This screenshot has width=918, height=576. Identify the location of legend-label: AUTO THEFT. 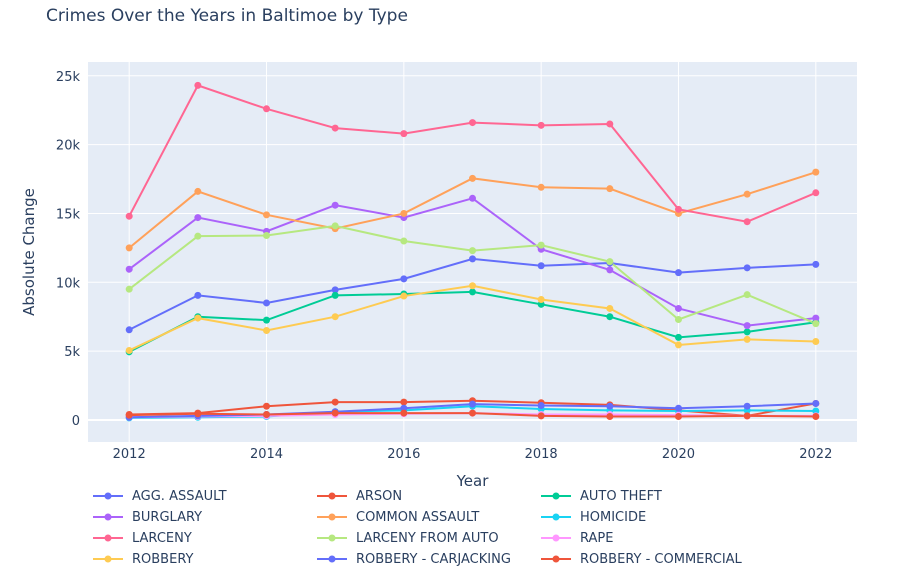
(621, 496).